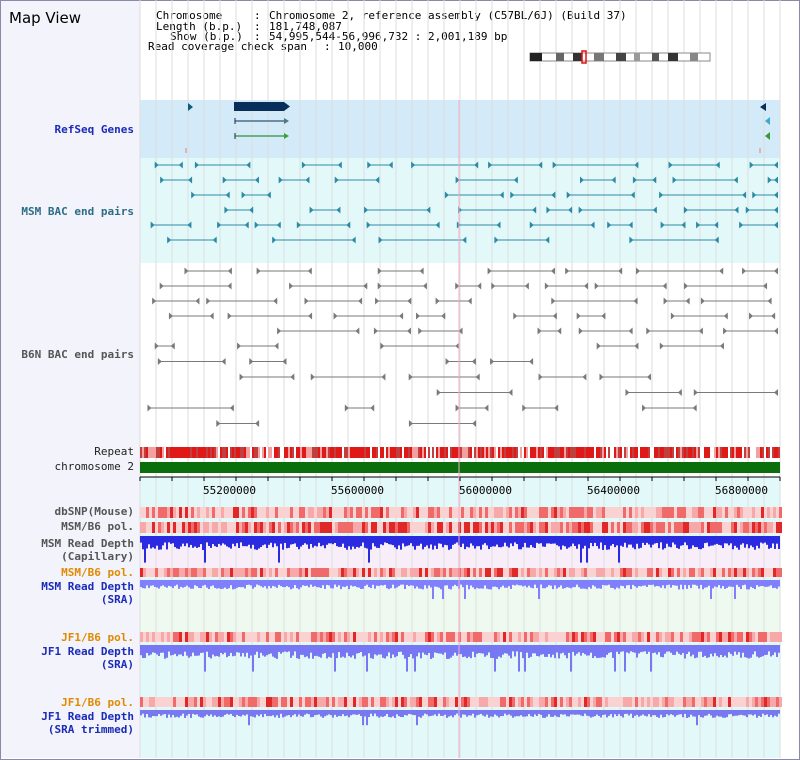 The width and height of the screenshot is (800, 760). Describe the element at coordinates (477, 127) in the screenshot. I see `refseq-gene-features` at that location.